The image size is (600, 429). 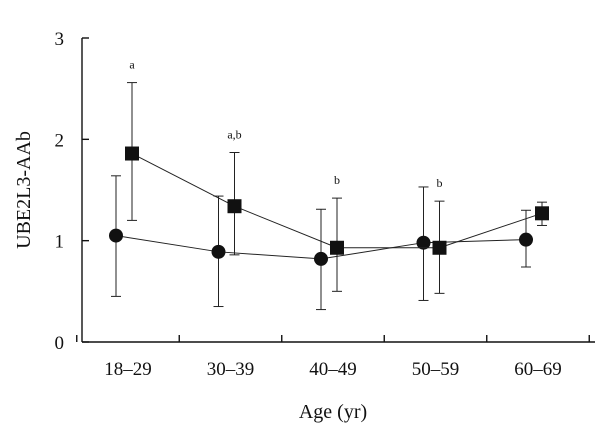 What do you see at coordinates (333, 357) in the screenshot?
I see `x-ticks: 18–29 30–39 40–49 50–59 60–69` at bounding box center [333, 357].